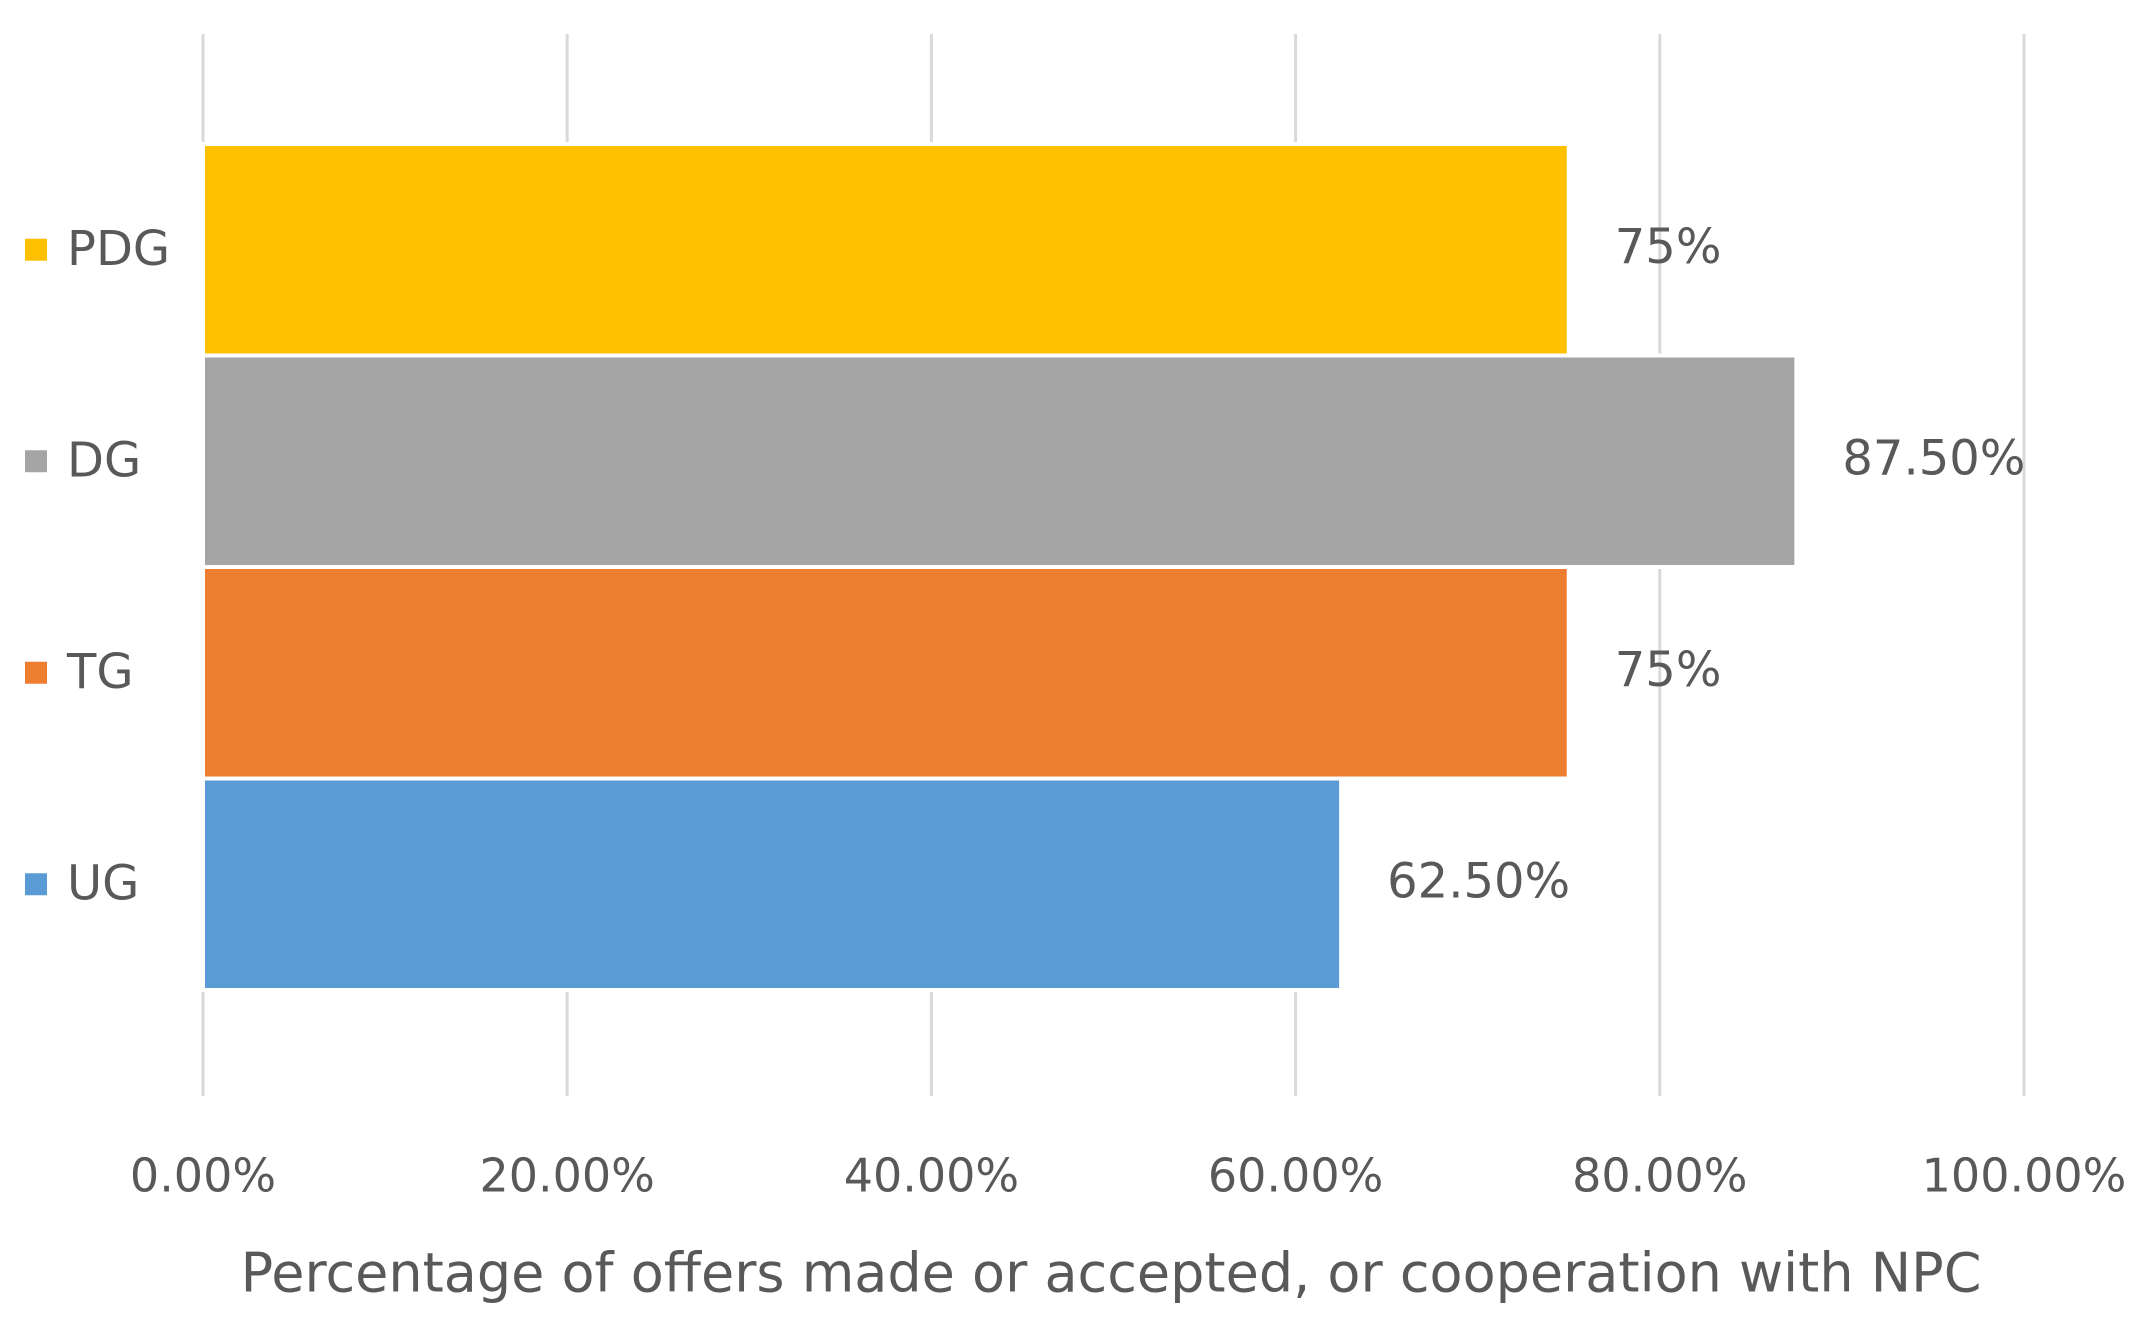  What do you see at coordinates (1295, 1176) in the screenshot?
I see `x-tick-label: 60.00%` at bounding box center [1295, 1176].